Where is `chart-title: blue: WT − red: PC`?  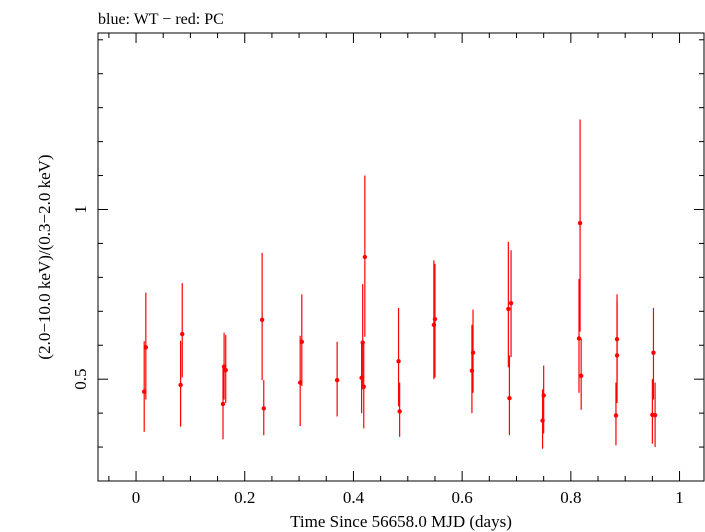
chart-title: blue: WT − red: PC is located at coordinates (161, 19).